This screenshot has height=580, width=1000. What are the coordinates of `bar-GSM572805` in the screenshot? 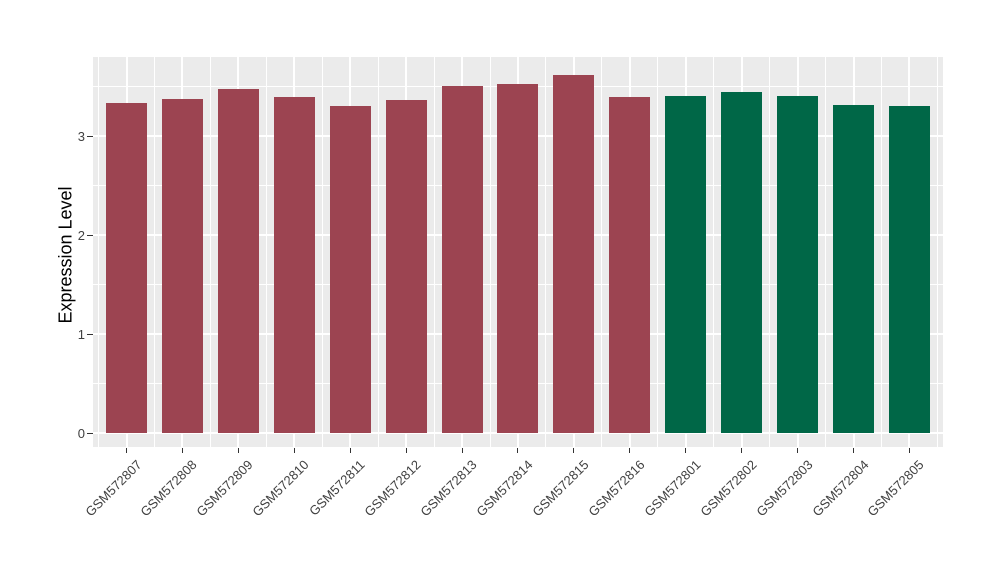 It's located at (909, 269).